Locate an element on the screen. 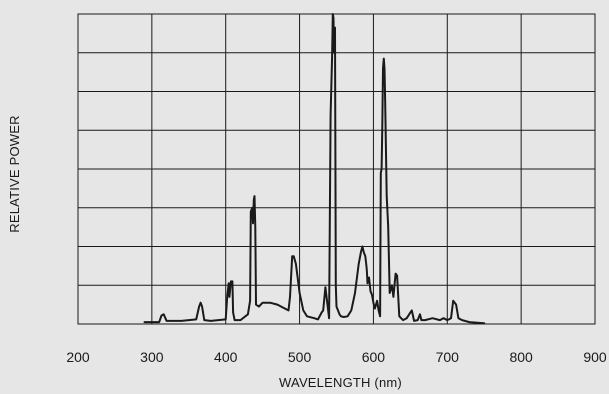 The image size is (609, 394). x-tick-label: 400 is located at coordinates (226, 357).